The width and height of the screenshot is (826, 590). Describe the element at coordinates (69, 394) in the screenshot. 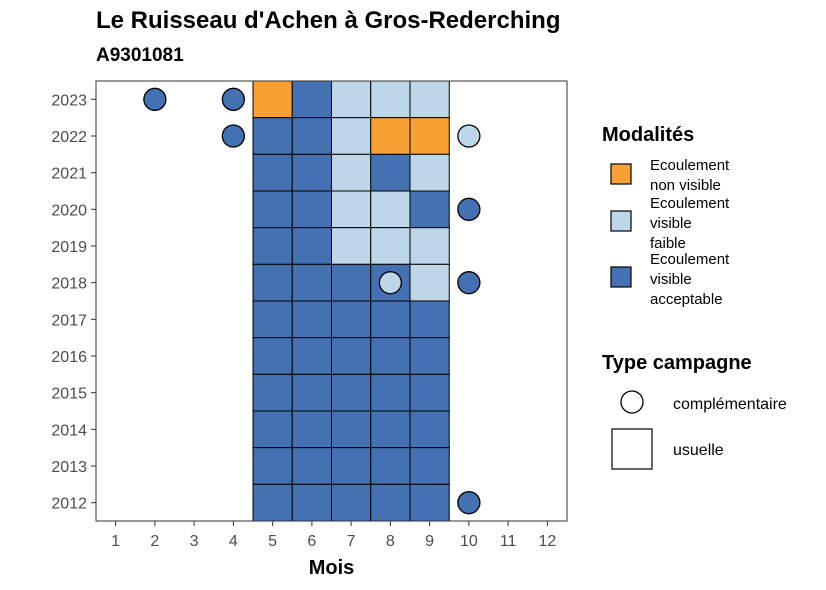

I see `y-tick-label-2015: 2015` at that location.